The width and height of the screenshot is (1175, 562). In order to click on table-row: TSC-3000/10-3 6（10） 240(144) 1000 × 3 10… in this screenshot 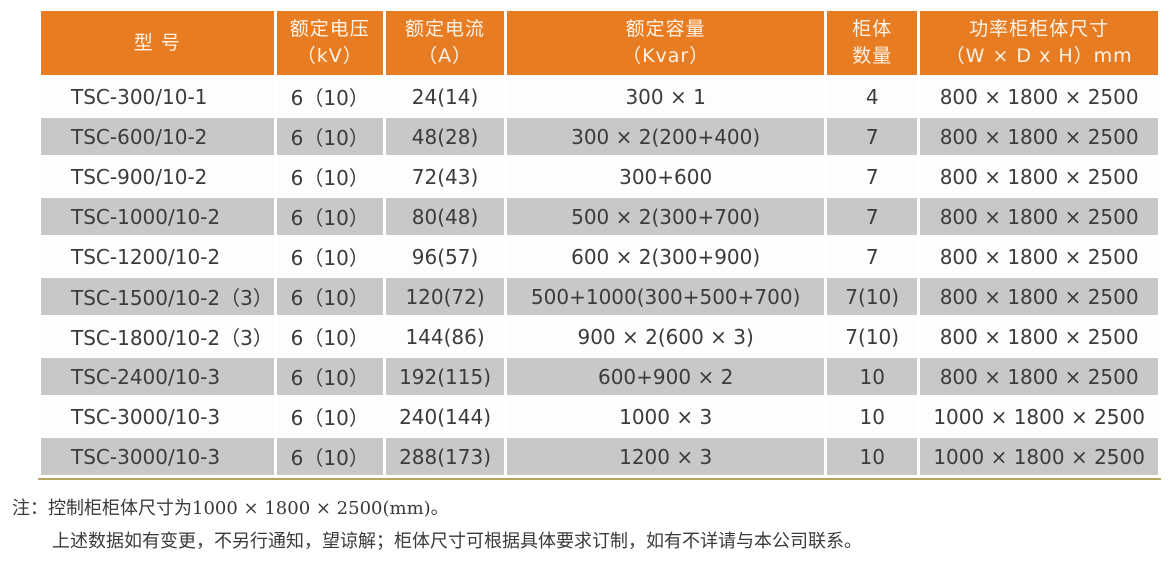, I will do `click(599, 416)`.